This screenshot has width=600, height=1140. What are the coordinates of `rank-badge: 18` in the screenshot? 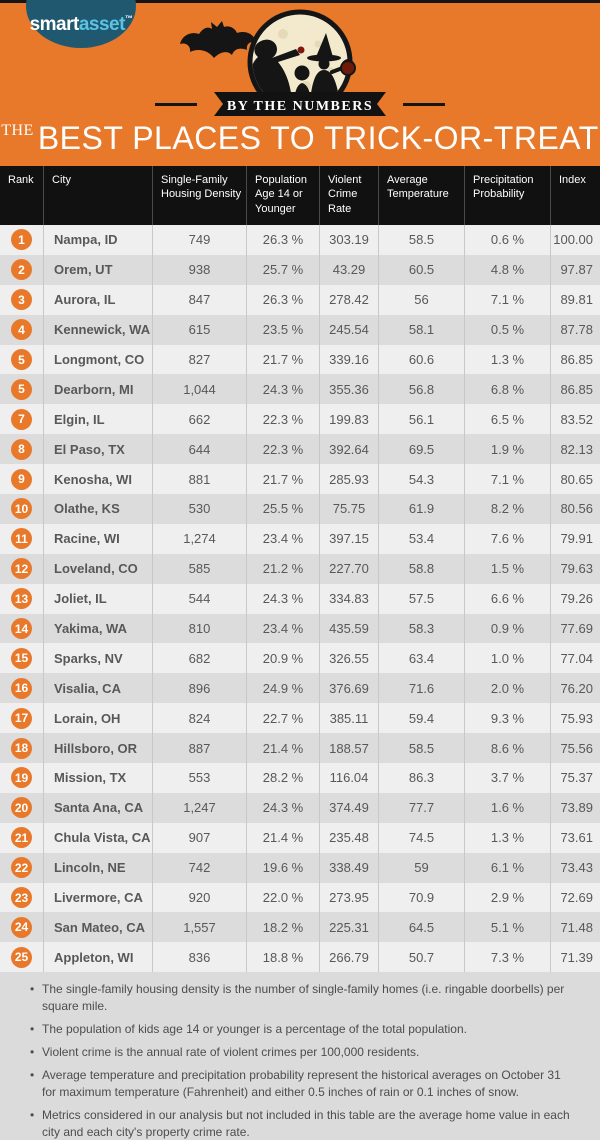 It's located at (21, 748).